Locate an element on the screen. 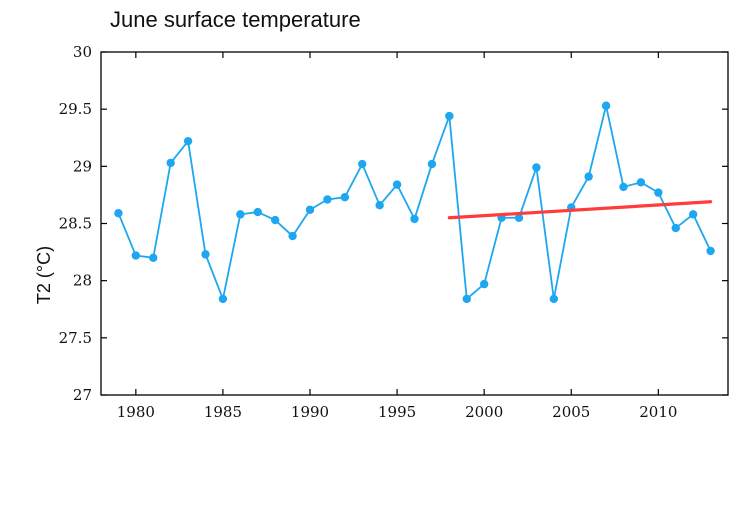 The image size is (756, 532). x-tick-label: 2005 is located at coordinates (571, 412).